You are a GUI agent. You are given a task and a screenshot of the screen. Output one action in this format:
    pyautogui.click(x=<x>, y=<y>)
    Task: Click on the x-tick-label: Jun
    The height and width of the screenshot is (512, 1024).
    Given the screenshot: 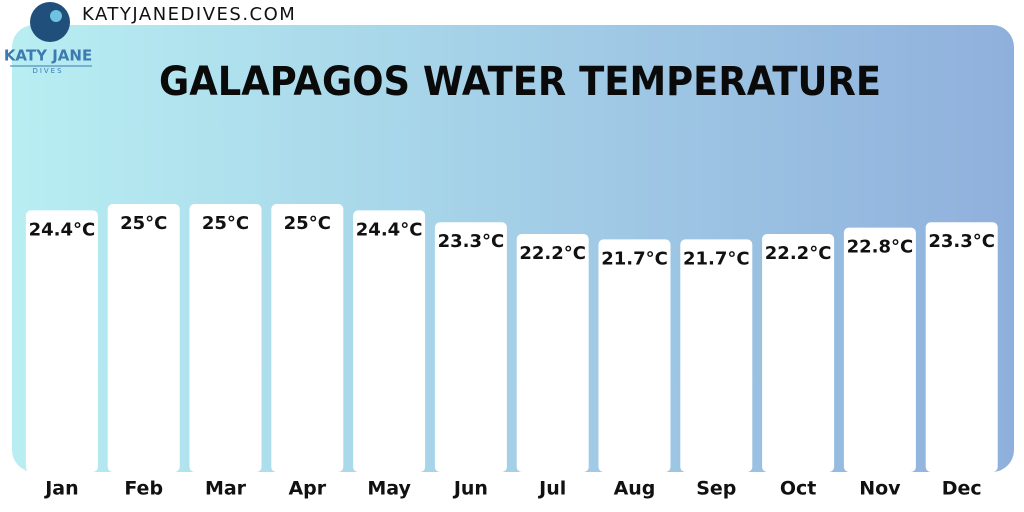 What is the action you would take?
    pyautogui.click(x=470, y=489)
    